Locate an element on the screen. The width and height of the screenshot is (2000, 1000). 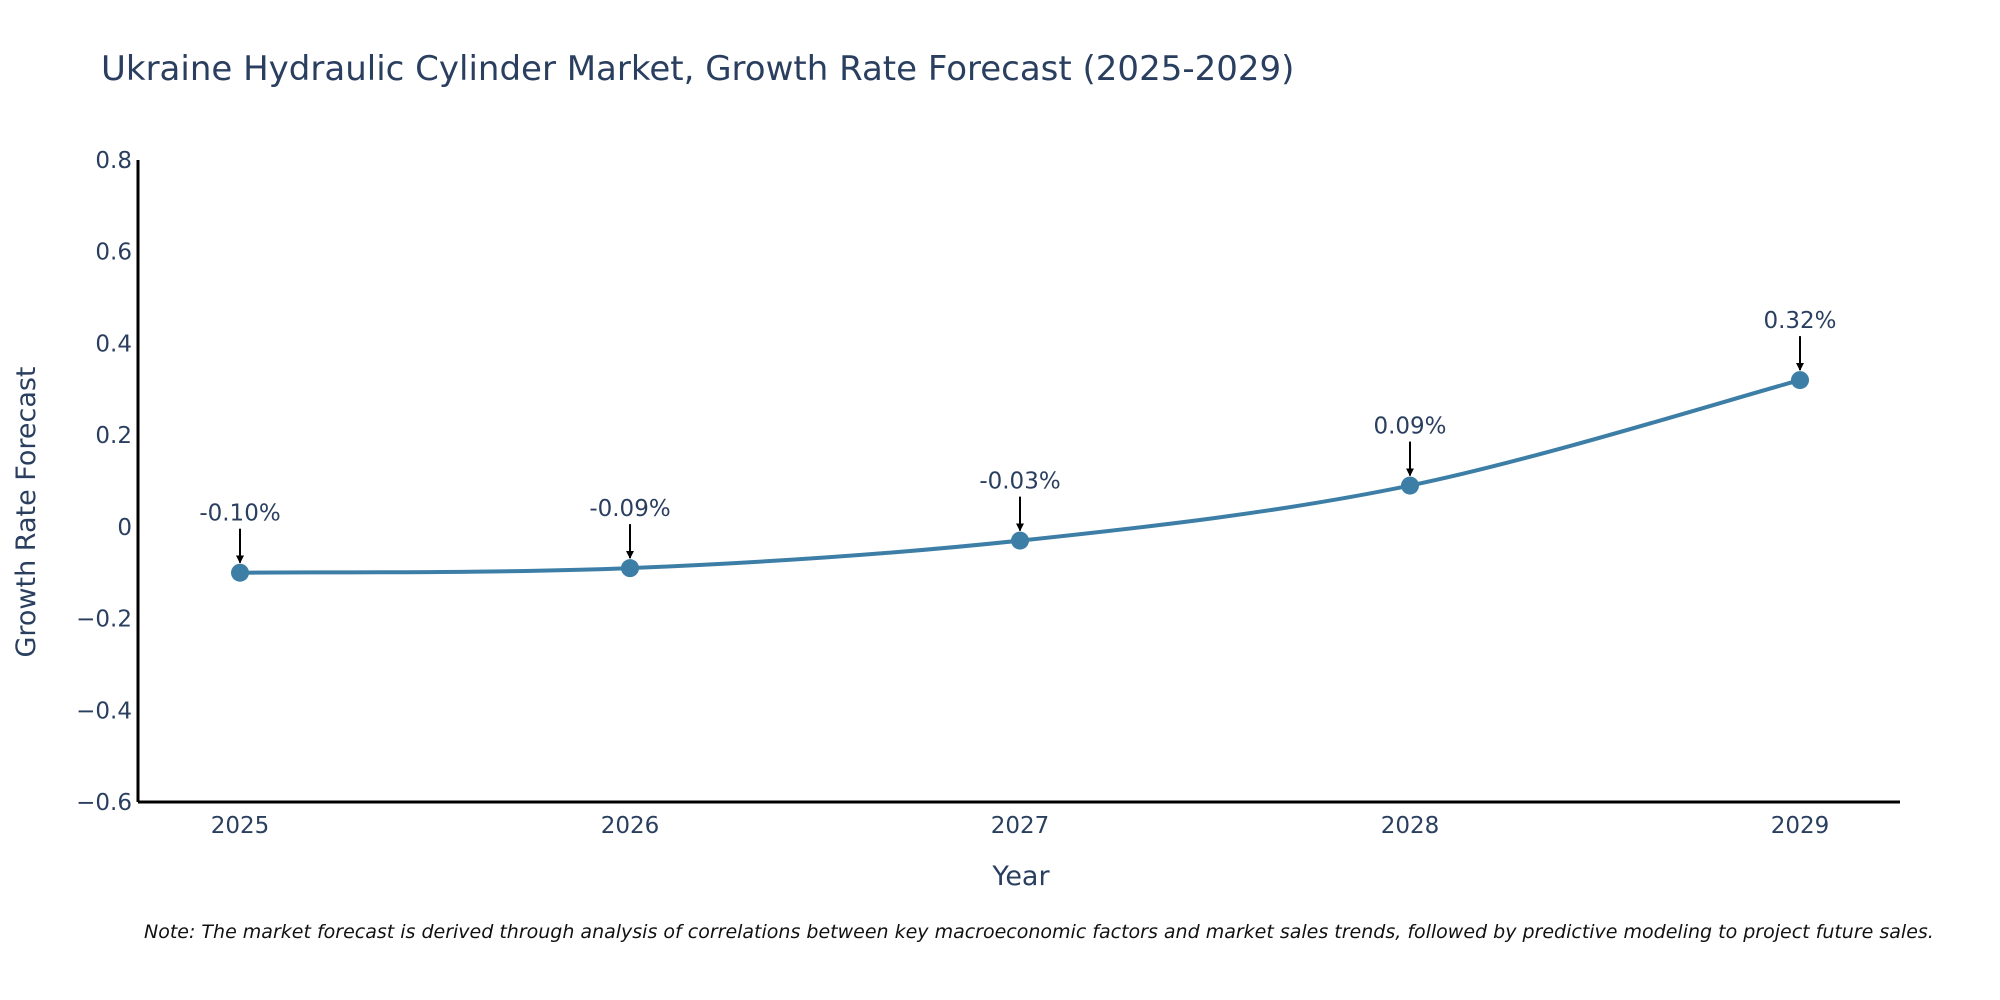
x-tick-label: 2027 is located at coordinates (1020, 826).